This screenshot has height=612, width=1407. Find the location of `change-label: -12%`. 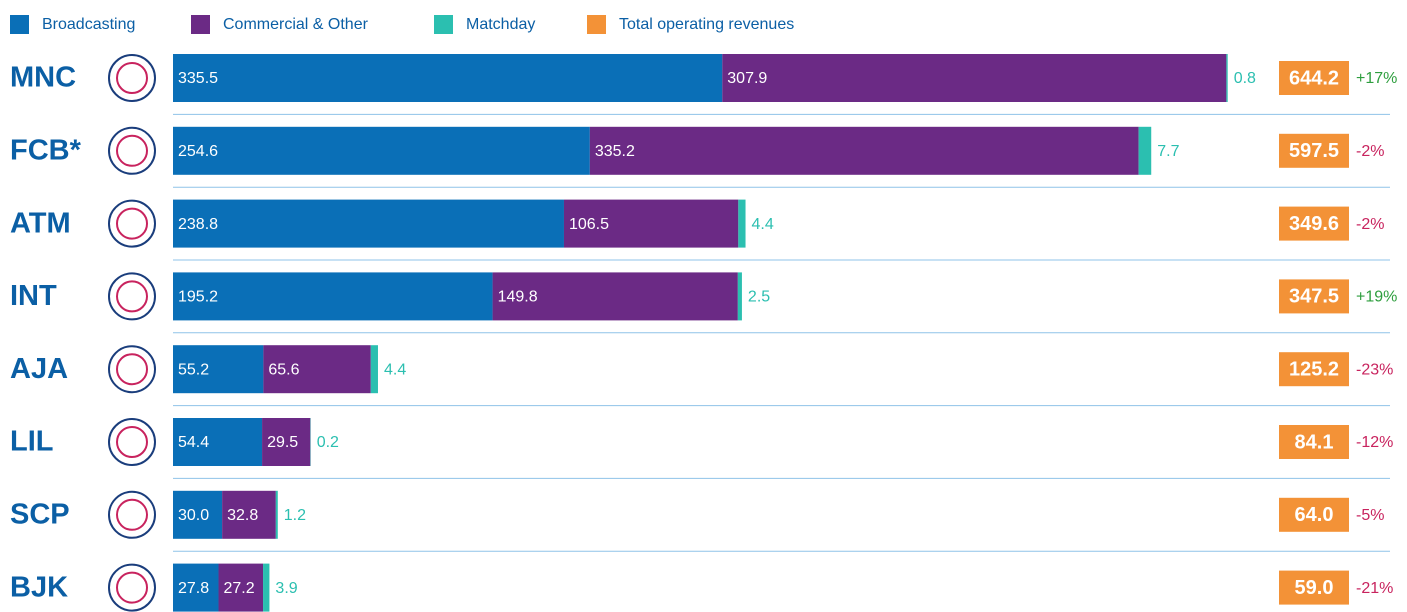

change-label: -12% is located at coordinates (1374, 442).